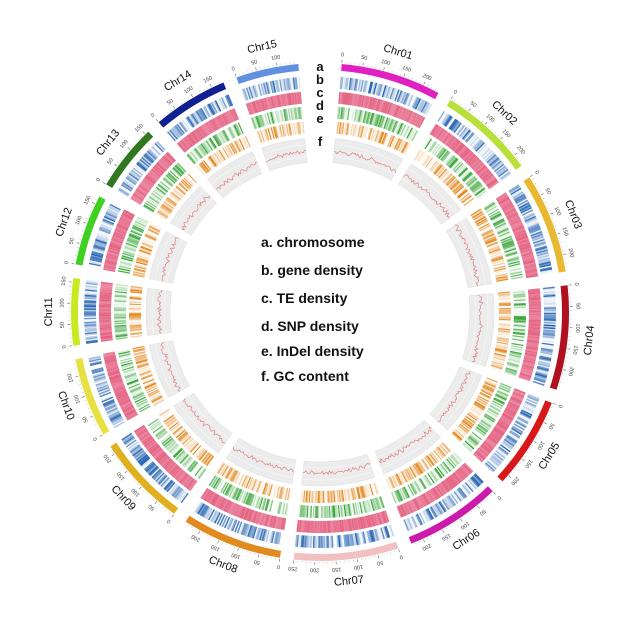 The width and height of the screenshot is (640, 640). I want to click on chromosome-band, so click(346, 551).